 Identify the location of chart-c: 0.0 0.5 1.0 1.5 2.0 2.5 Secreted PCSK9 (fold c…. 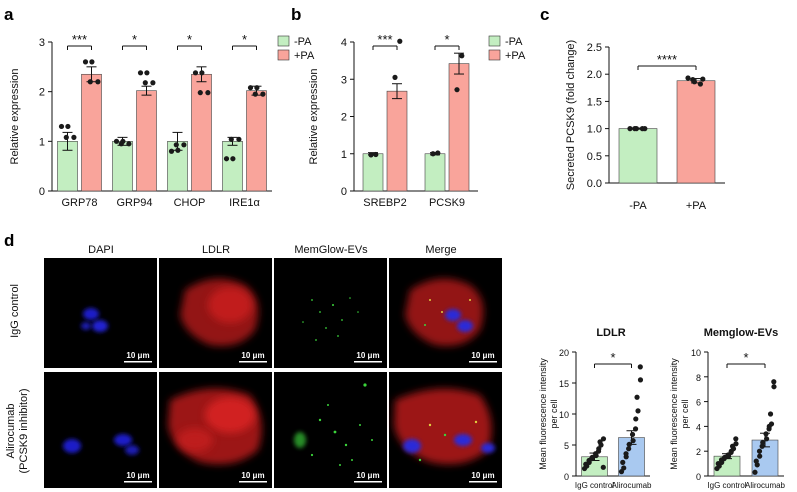
(645, 126).